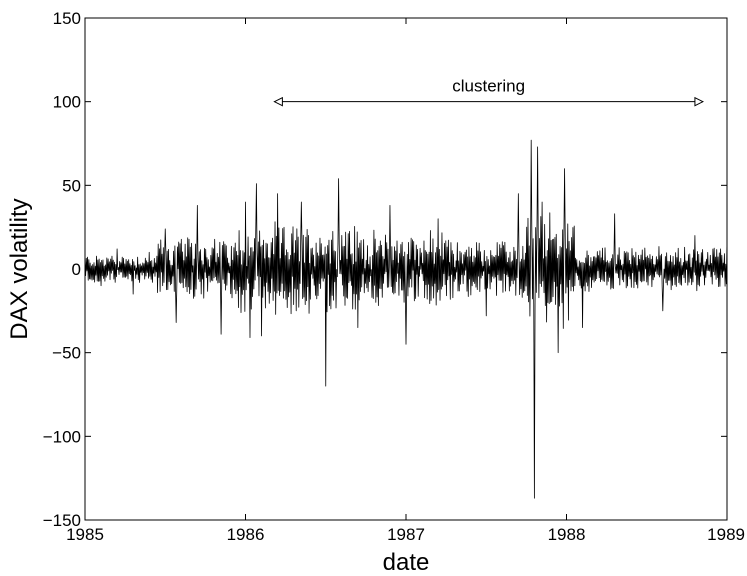 The width and height of the screenshot is (747, 576). Describe the element at coordinates (19, 268) in the screenshot. I see `y-axis-label: DAX volatility` at that location.